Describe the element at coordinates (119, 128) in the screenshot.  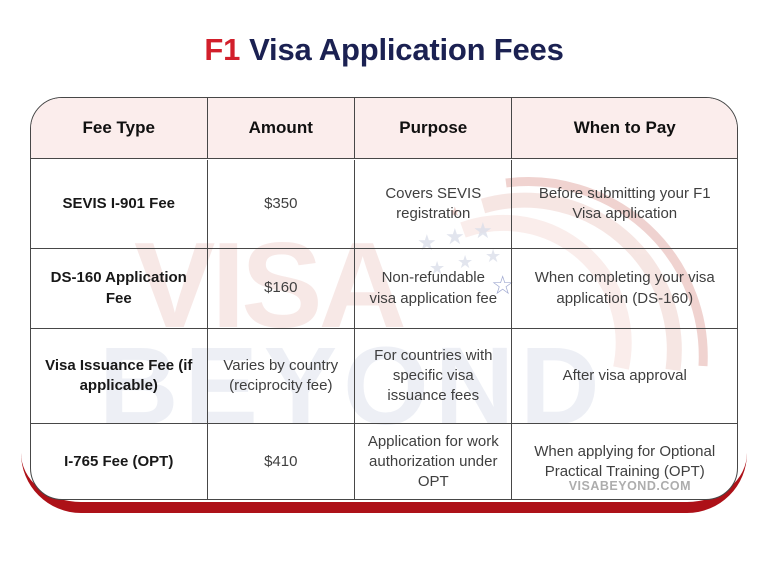
I see `header-fee-type: Fee Type` at that location.